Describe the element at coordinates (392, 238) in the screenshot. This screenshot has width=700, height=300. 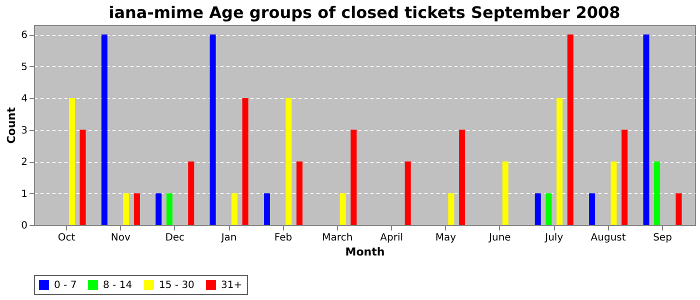
I see `x-tick-label: April` at that location.